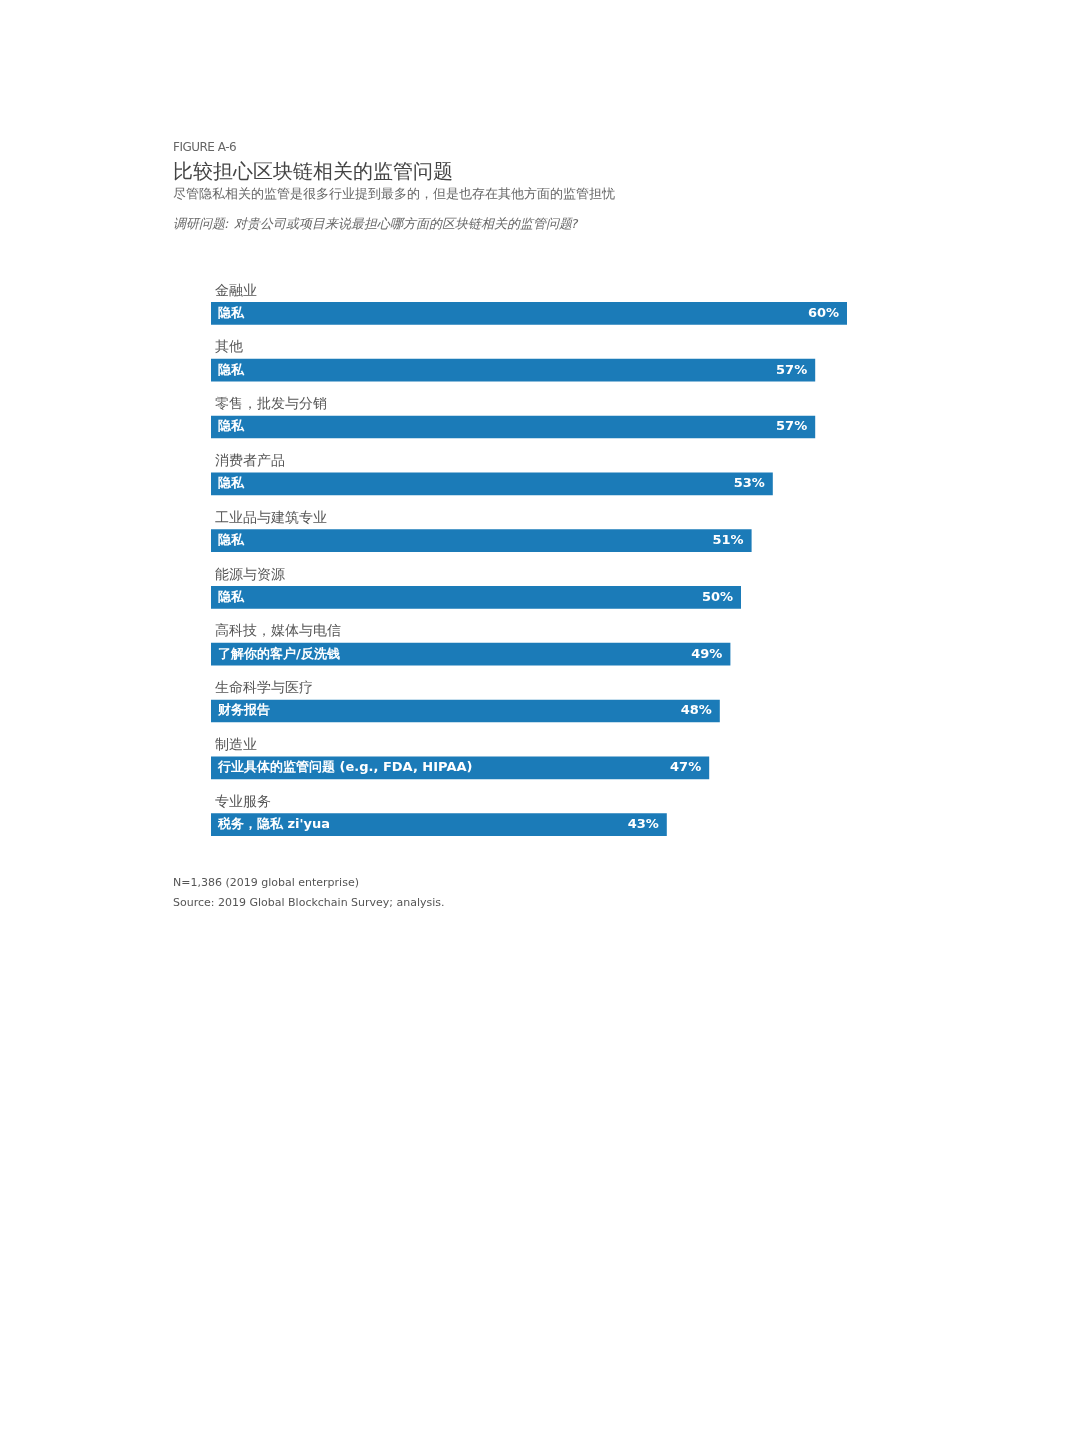 Image resolution: width=1080 pixels, height=1437 pixels. I want to click on chart-title: 比较担心区块链相关的监管问题, so click(313, 171).